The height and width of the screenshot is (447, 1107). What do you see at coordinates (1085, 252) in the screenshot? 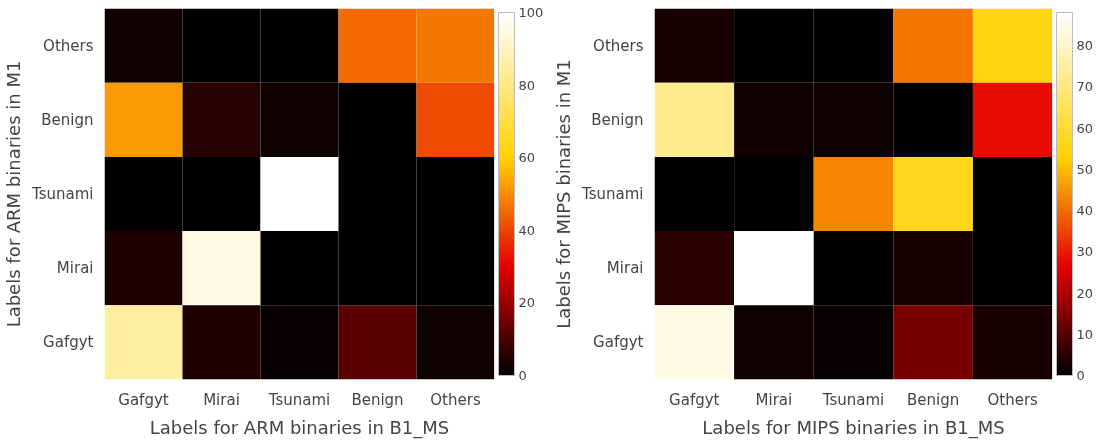
I see `color-bar-label: 30` at bounding box center [1085, 252].